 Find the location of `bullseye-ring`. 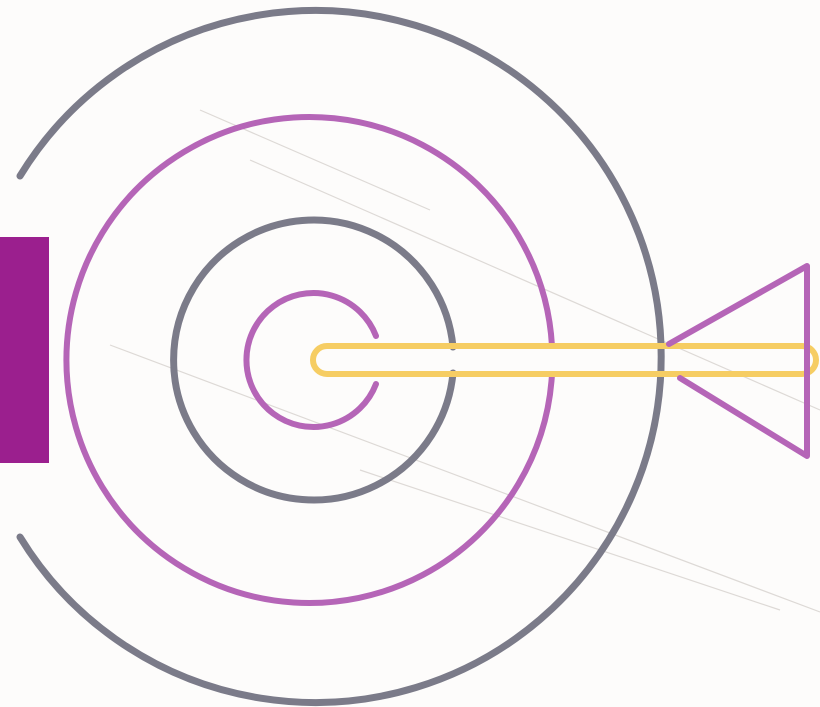

bullseye-ring is located at coordinates (311, 360).